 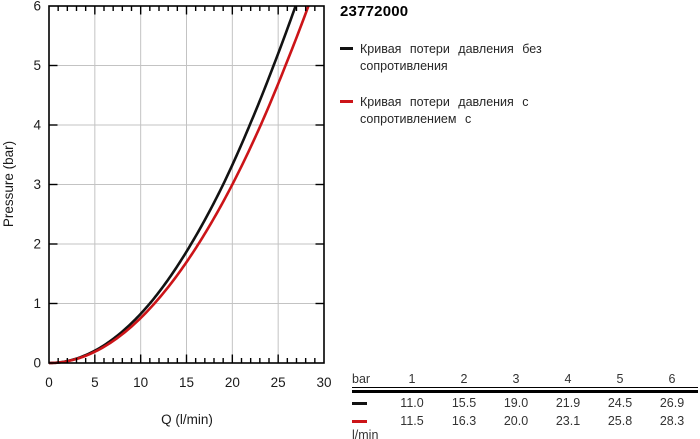 I want to click on table-unit-label: l/min, so click(x=365, y=433).